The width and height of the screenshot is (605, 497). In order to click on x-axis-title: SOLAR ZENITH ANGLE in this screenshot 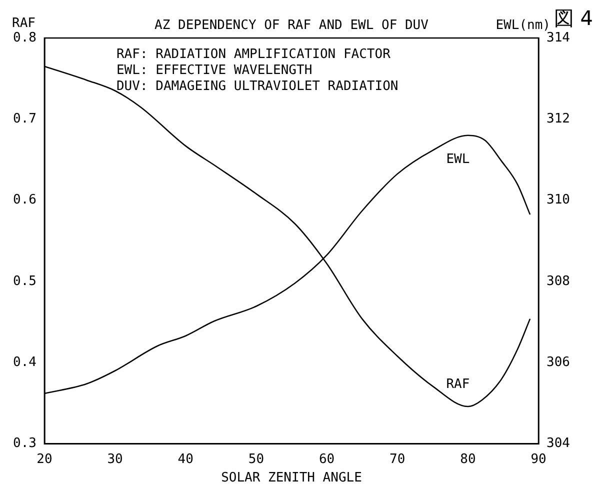, I will do `click(291, 478)`.